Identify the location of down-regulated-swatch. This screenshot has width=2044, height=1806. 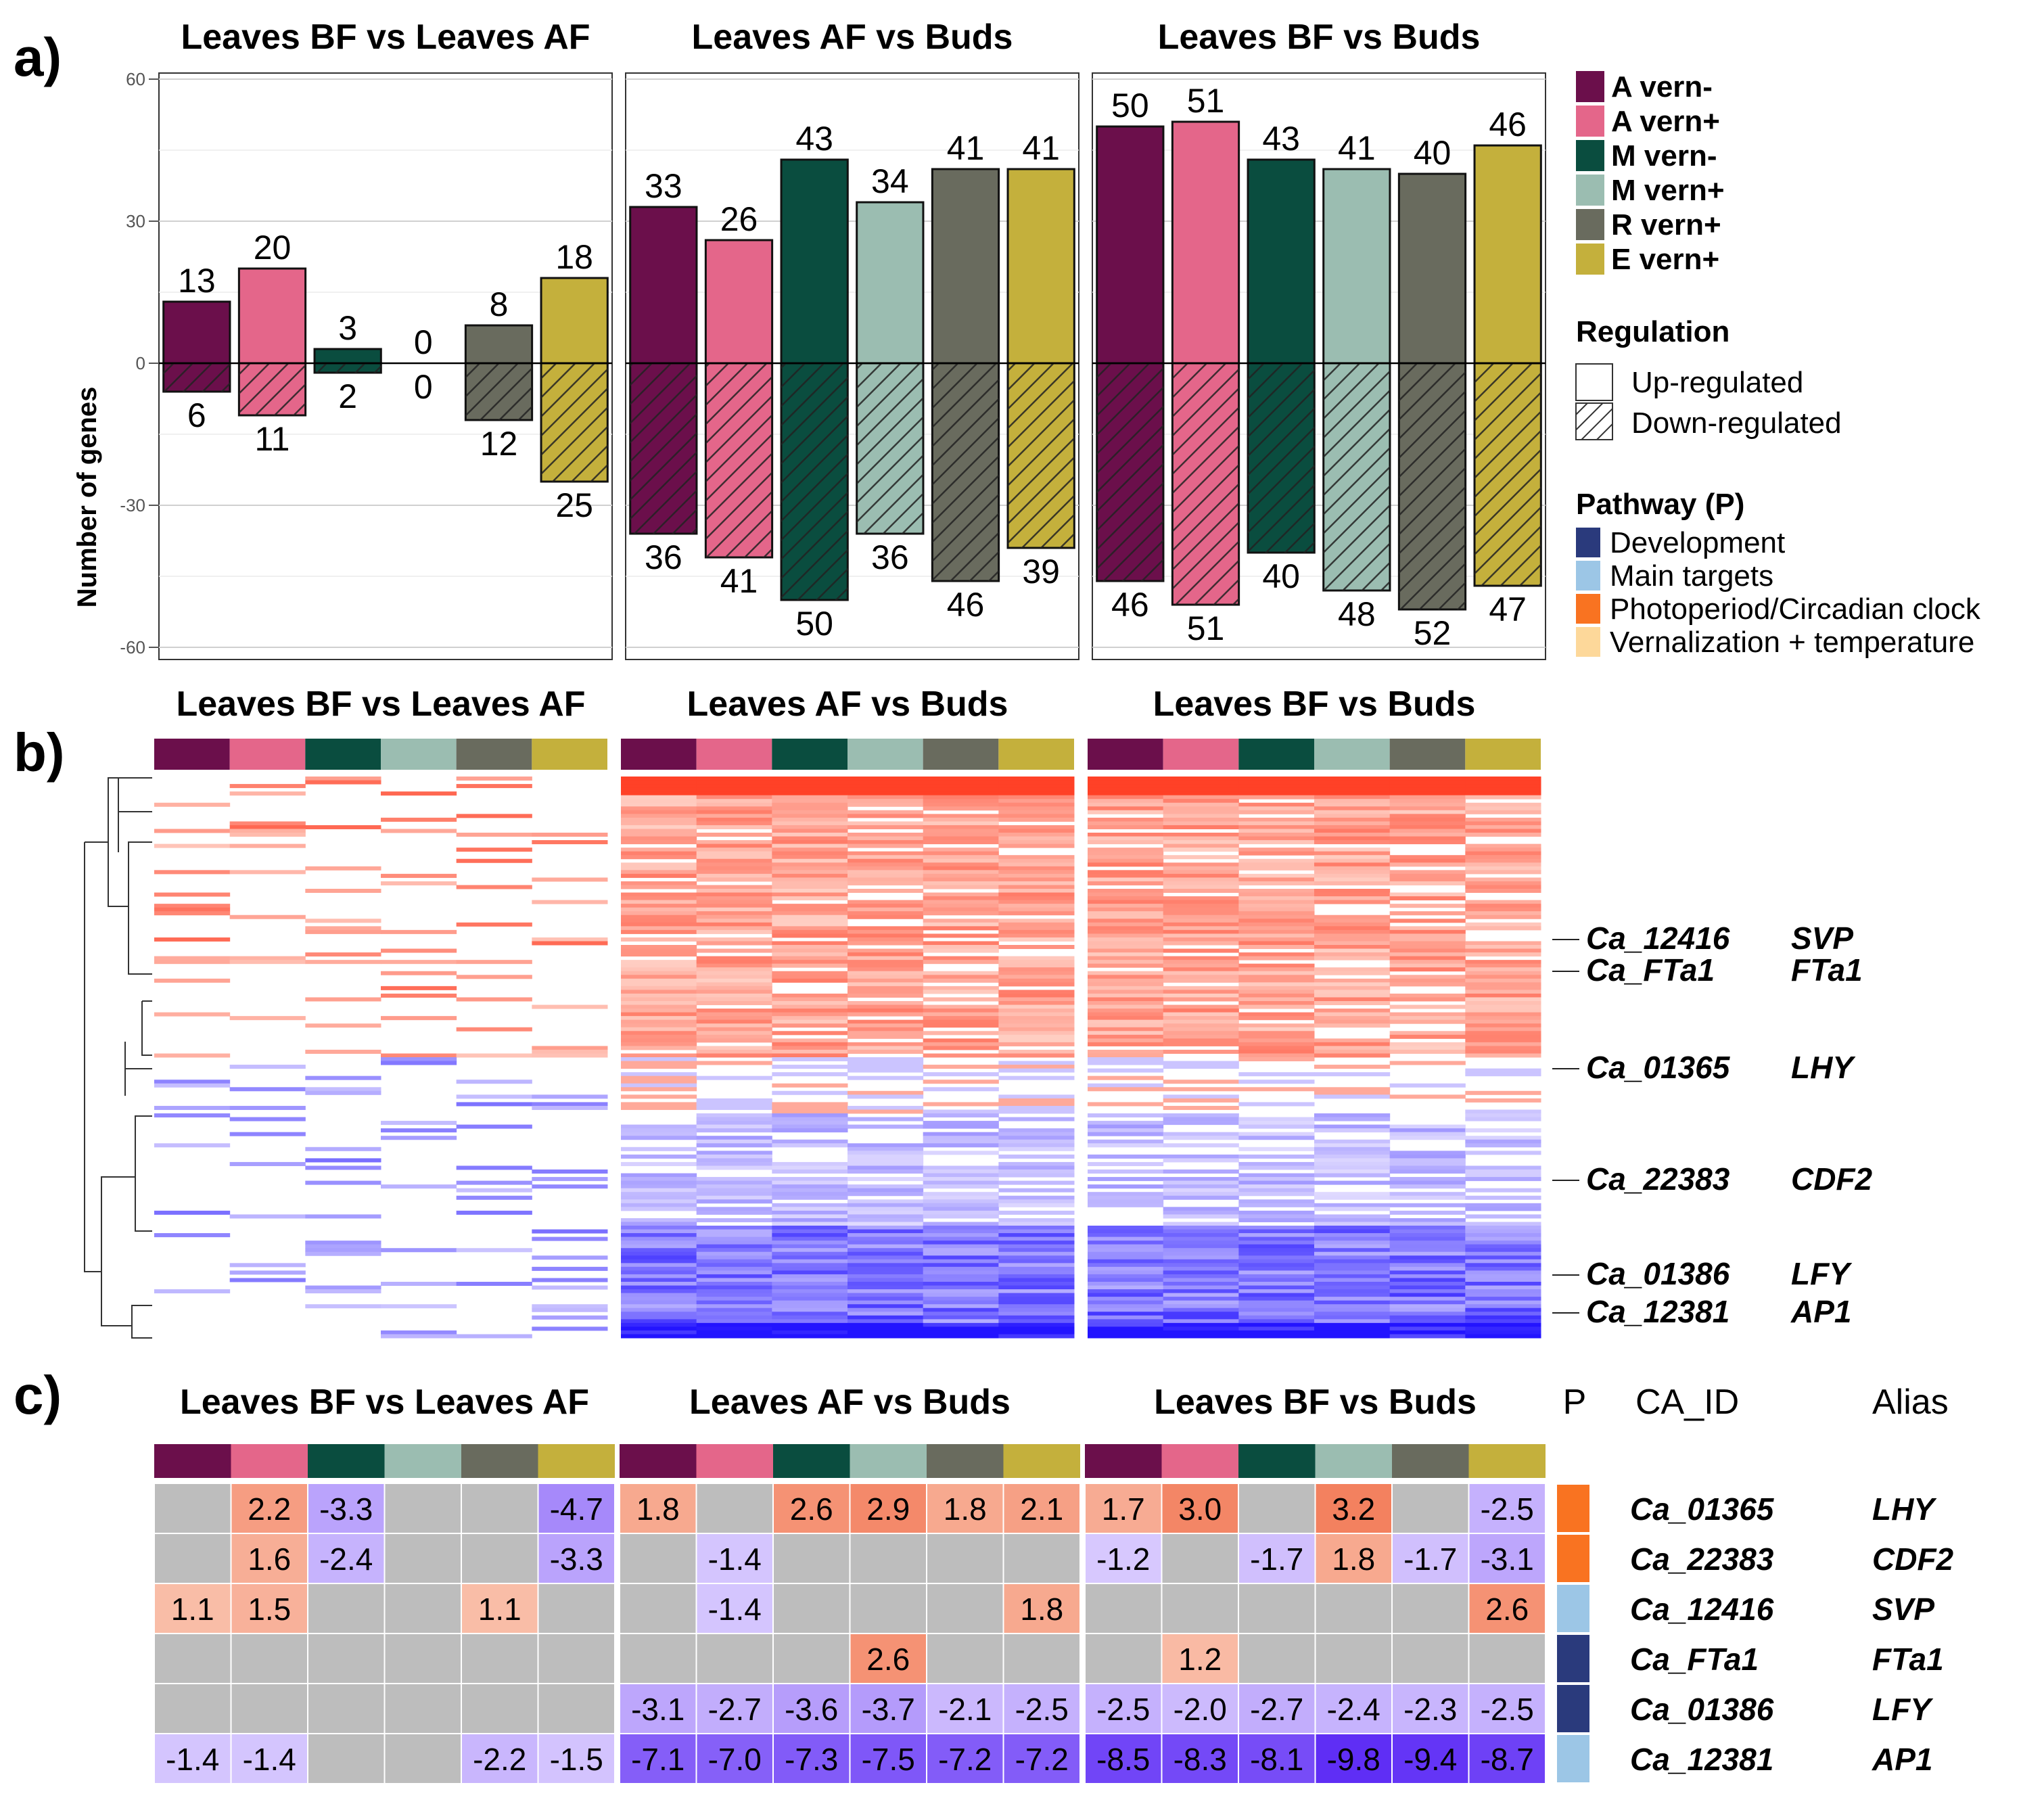
(1594, 421).